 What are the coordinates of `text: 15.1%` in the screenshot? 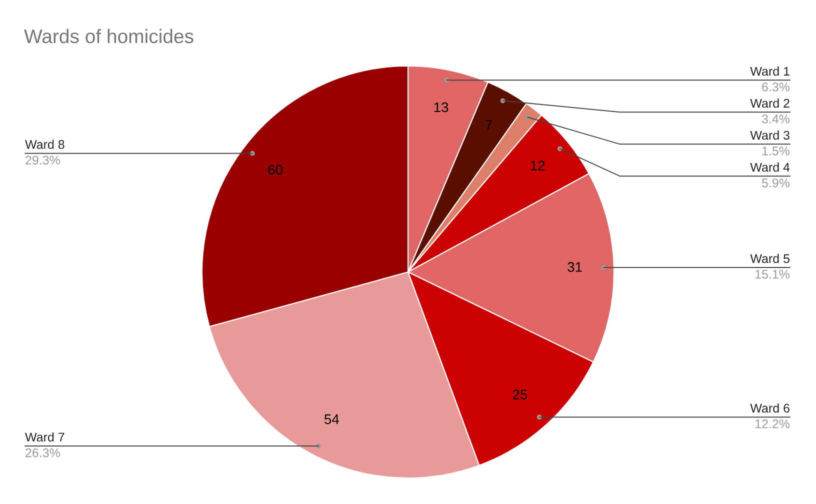 It's located at (773, 274).